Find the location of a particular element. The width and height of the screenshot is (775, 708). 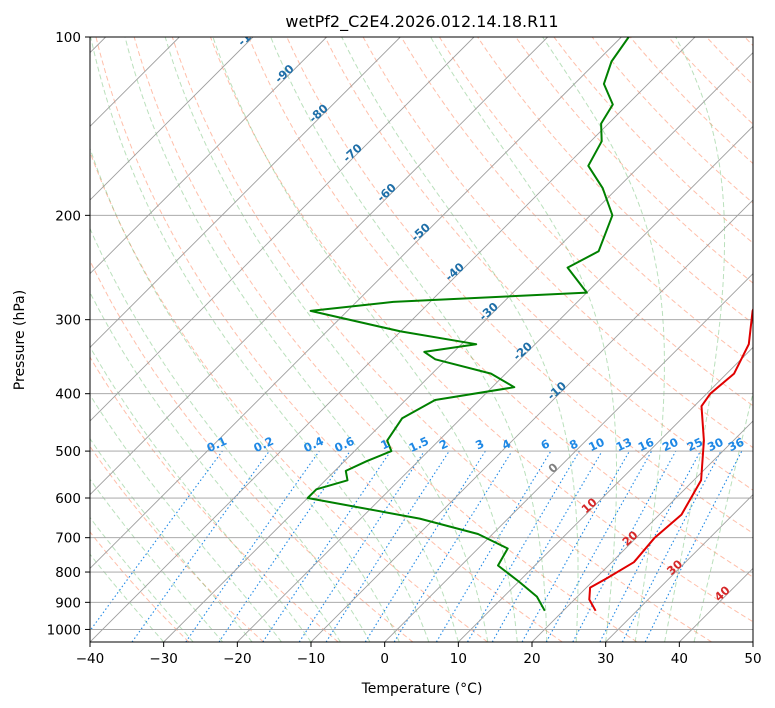

x-axis-ticks: −40 −30 −20 −10 0 10 20 30 40 50 is located at coordinates (419, 654).